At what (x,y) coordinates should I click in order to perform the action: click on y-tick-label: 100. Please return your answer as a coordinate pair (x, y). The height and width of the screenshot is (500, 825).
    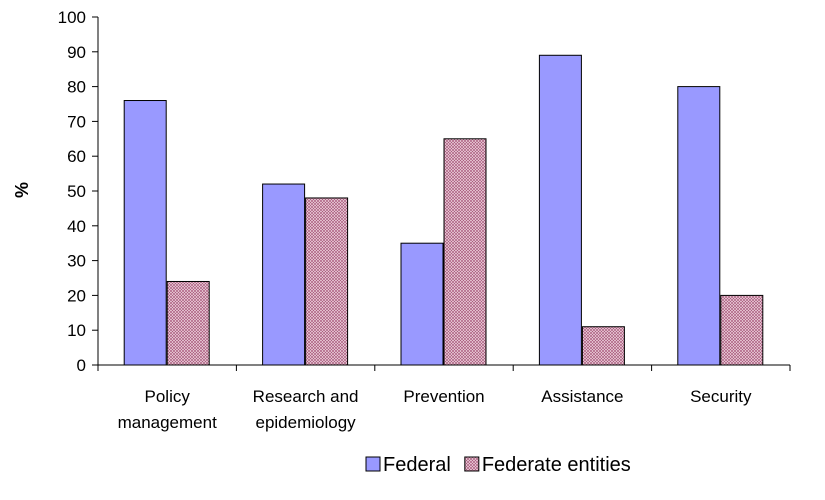
    Looking at the image, I should click on (72, 17).